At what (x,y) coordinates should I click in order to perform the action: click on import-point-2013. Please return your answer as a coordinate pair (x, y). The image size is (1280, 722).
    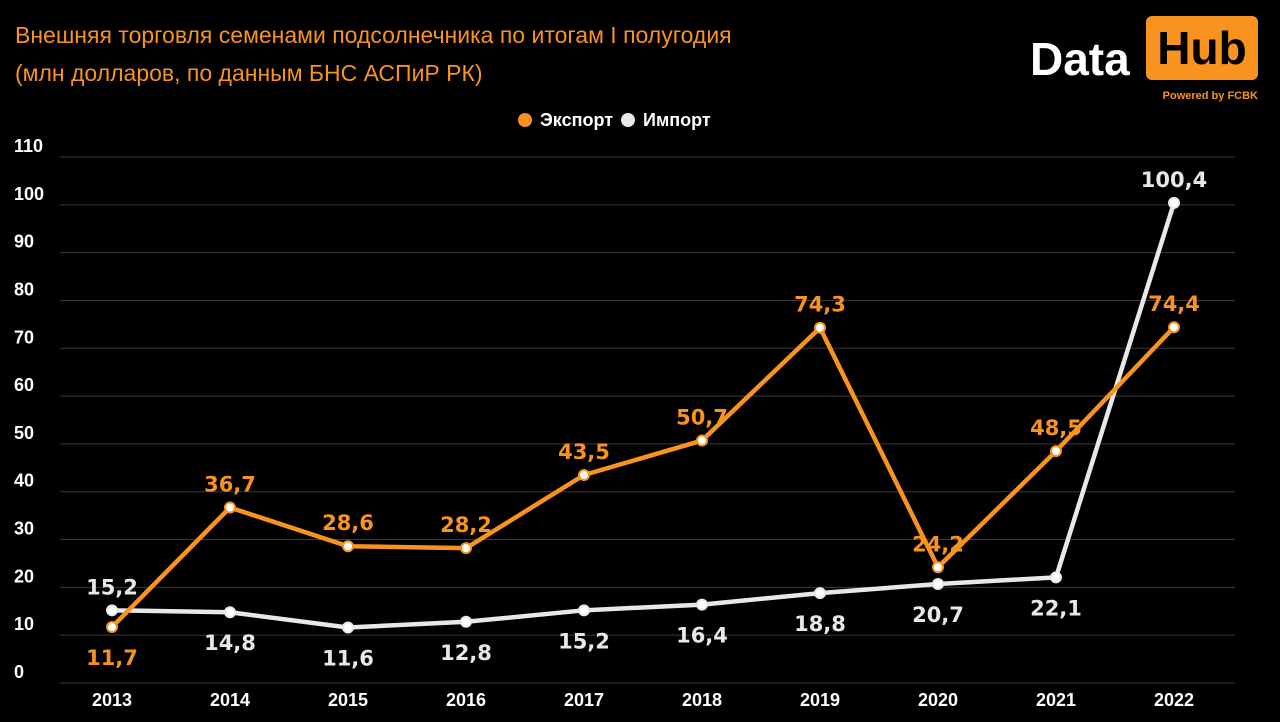
    Looking at the image, I should click on (112, 610).